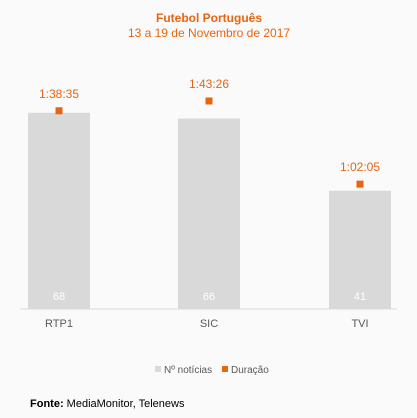 The image size is (417, 418). Describe the element at coordinates (47, 404) in the screenshot. I see `source-label: Fonte:` at that location.